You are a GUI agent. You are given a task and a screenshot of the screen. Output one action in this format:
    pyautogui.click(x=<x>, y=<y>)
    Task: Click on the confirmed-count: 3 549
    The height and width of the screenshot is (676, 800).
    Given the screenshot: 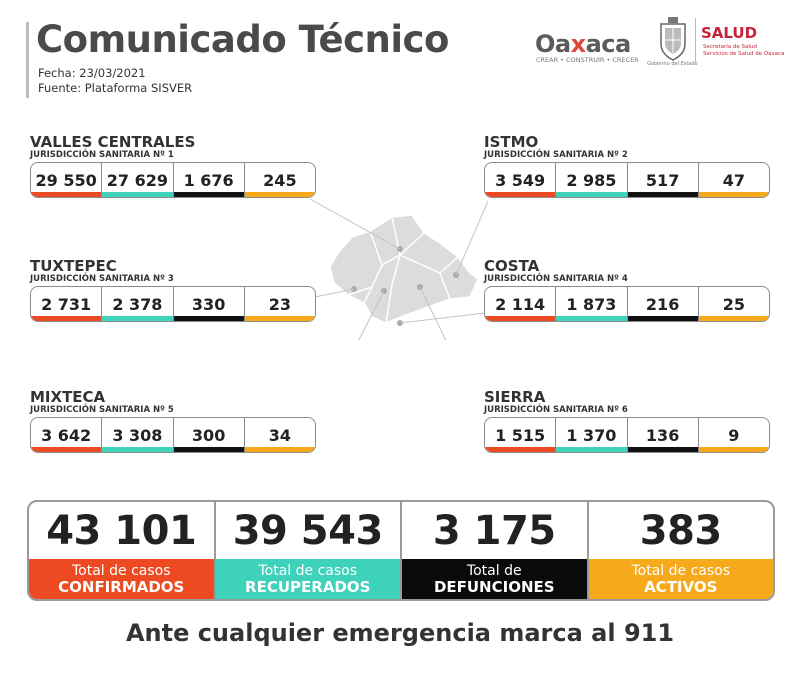 What is the action you would take?
    pyautogui.click(x=521, y=180)
    